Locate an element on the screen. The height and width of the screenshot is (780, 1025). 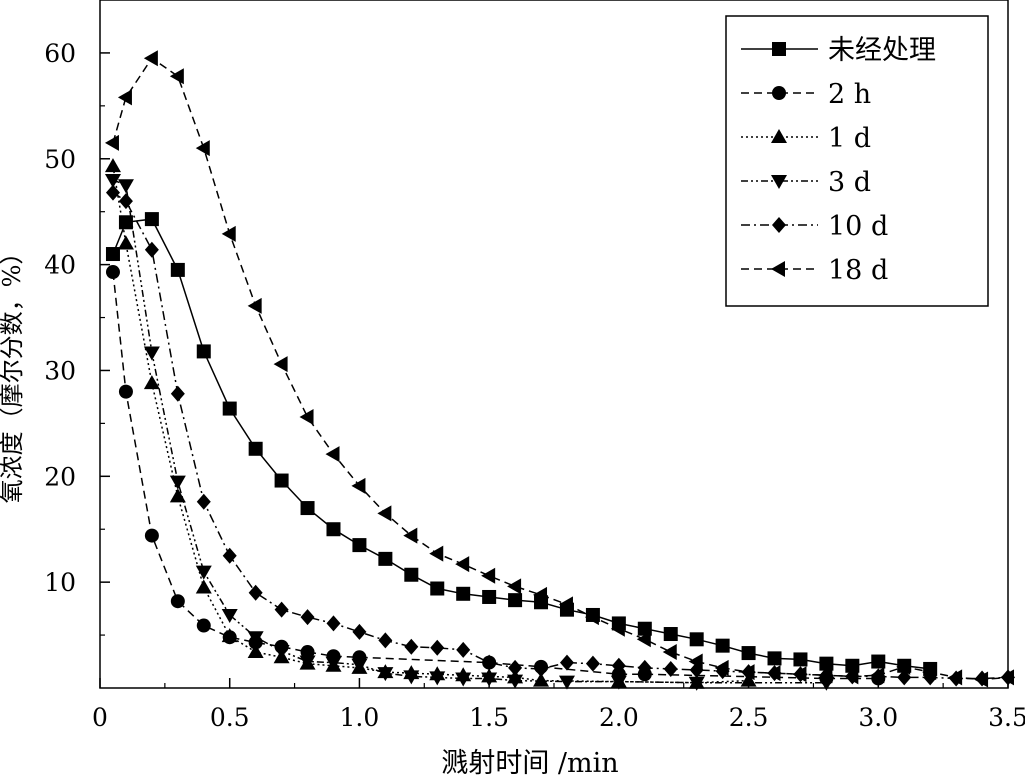
x-tick-label: 2.0 is located at coordinates (619, 717).